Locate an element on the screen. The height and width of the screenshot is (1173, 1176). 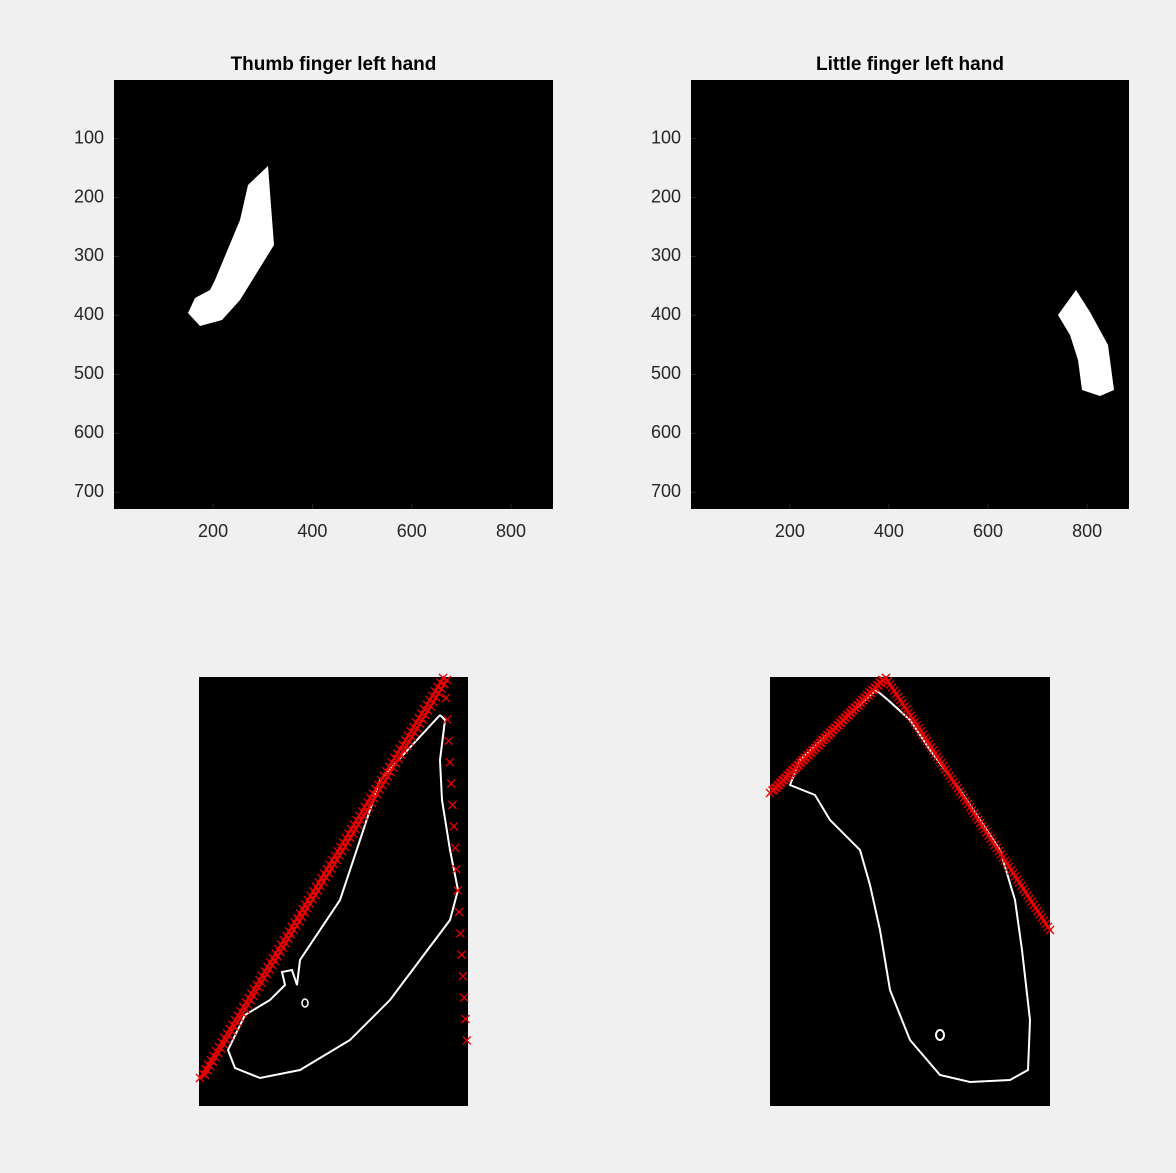
chart-title: Thumb finger left hand is located at coordinates (334, 64).